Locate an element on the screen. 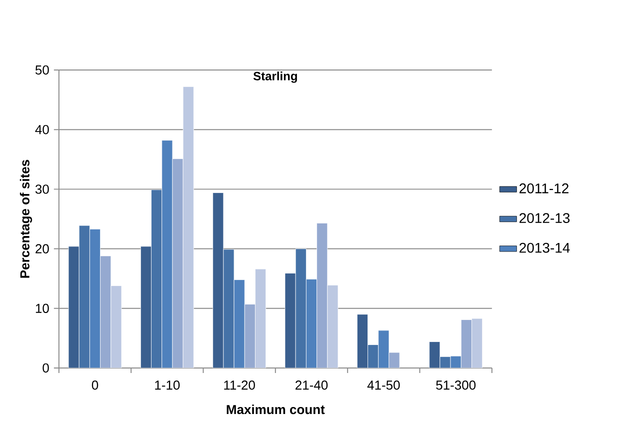  x-tick-label: 21-40 is located at coordinates (312, 385).